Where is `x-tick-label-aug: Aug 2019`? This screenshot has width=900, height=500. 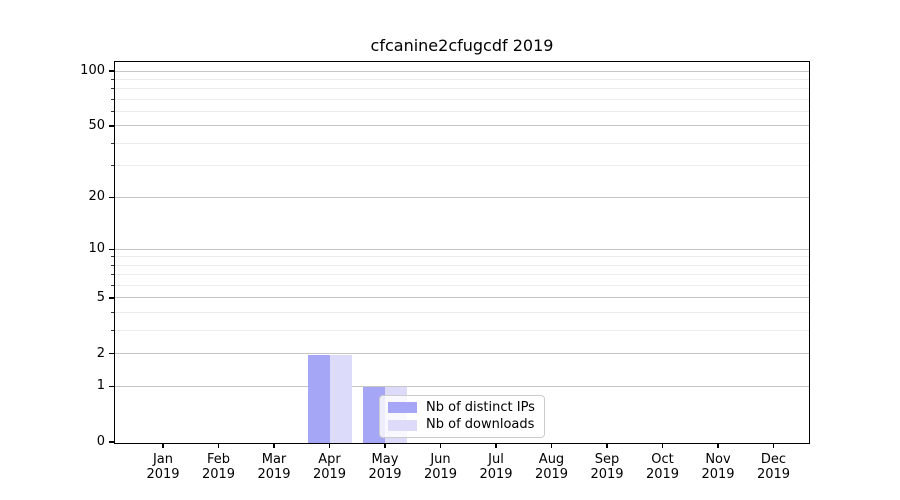 x-tick-label-aug: Aug 2019 is located at coordinates (552, 467).